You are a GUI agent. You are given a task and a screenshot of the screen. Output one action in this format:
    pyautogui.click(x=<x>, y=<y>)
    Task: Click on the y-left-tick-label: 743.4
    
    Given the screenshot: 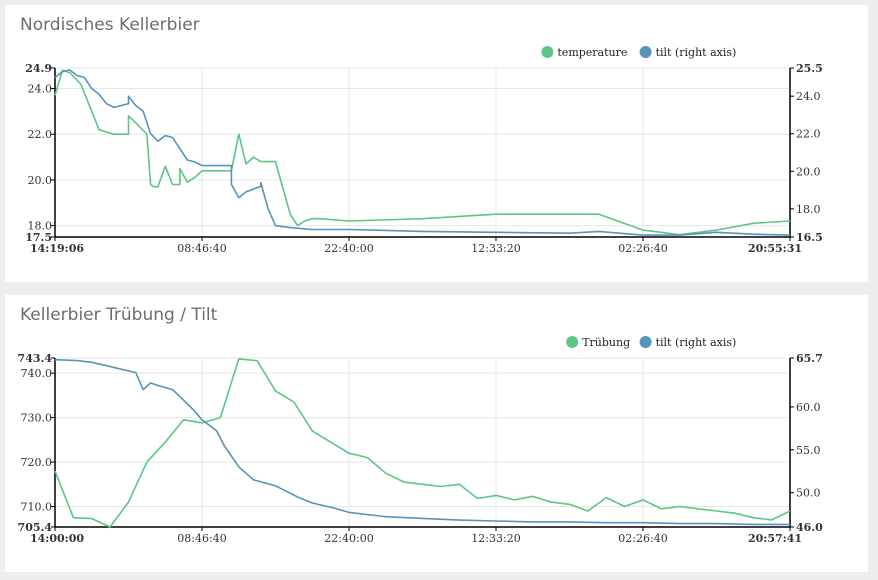 What is the action you would take?
    pyautogui.click(x=35, y=358)
    